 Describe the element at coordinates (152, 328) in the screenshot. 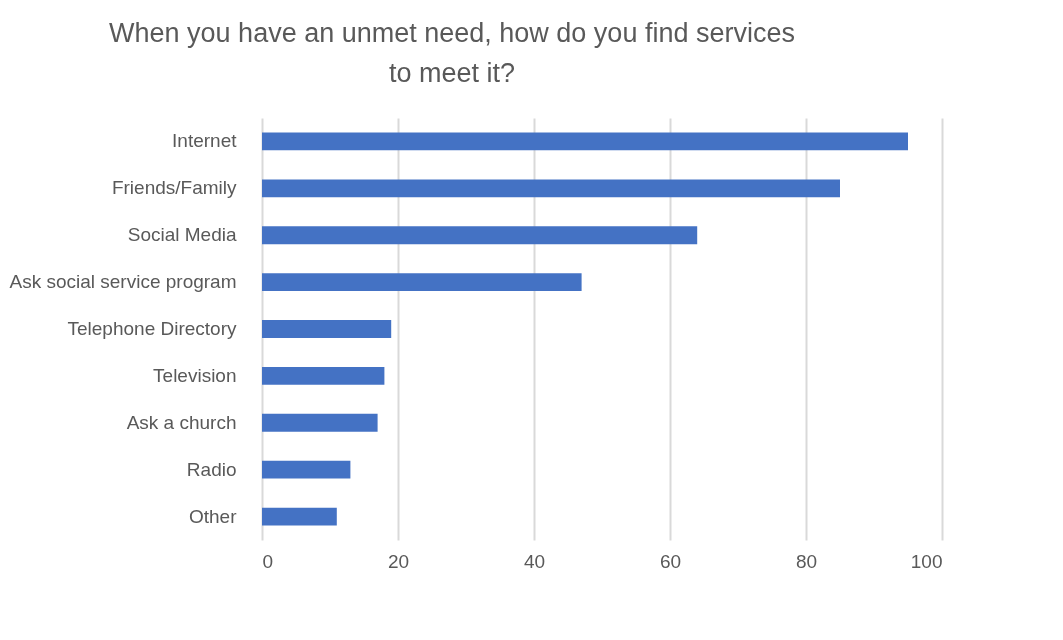

I see `y-tick-label: Telephone Directory` at that location.